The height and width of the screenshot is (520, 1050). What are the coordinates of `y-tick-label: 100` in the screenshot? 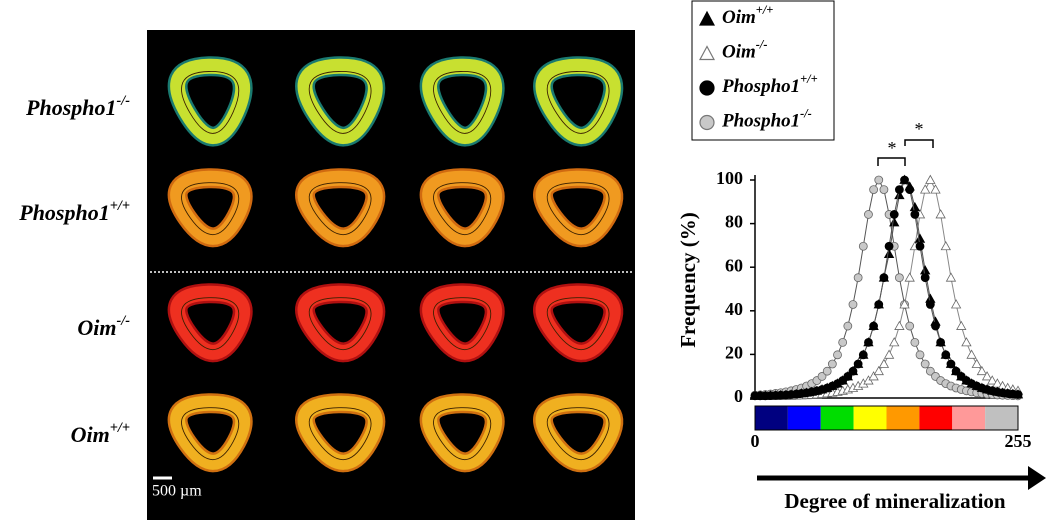 It's located at (729, 178).